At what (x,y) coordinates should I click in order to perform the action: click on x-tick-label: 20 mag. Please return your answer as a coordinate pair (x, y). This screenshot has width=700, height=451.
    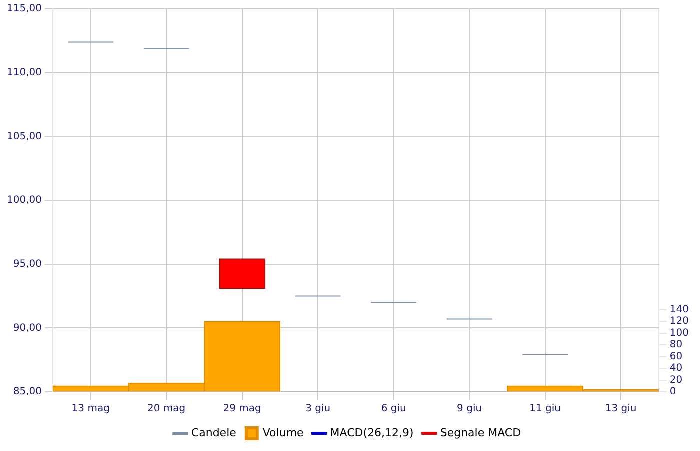
    Looking at the image, I should click on (167, 409).